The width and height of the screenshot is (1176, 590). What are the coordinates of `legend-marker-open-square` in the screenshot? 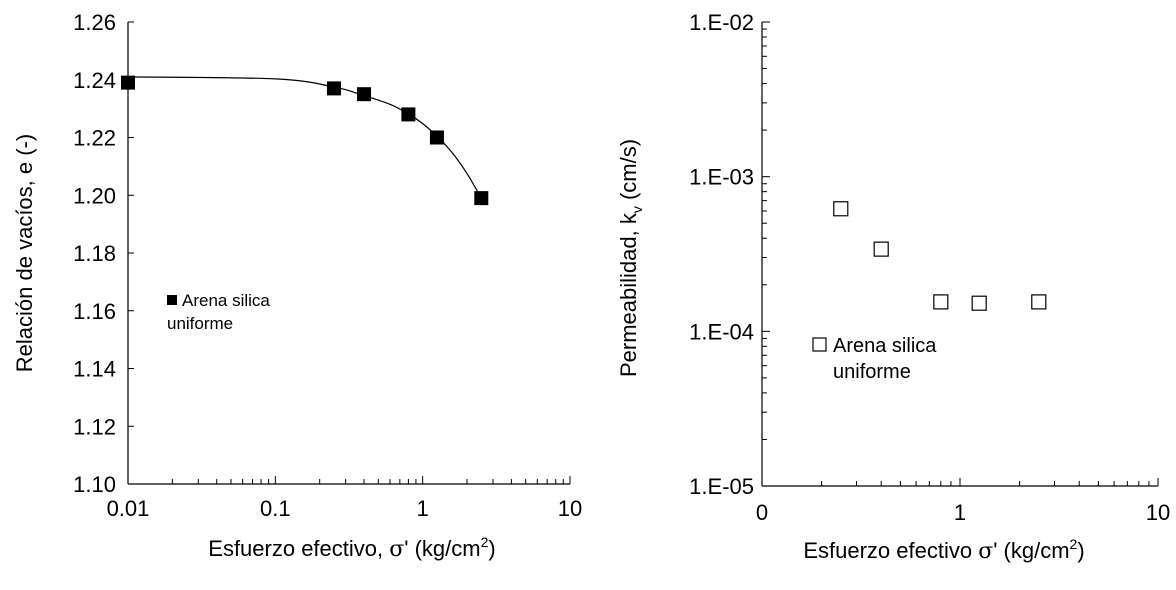 It's located at (819, 344).